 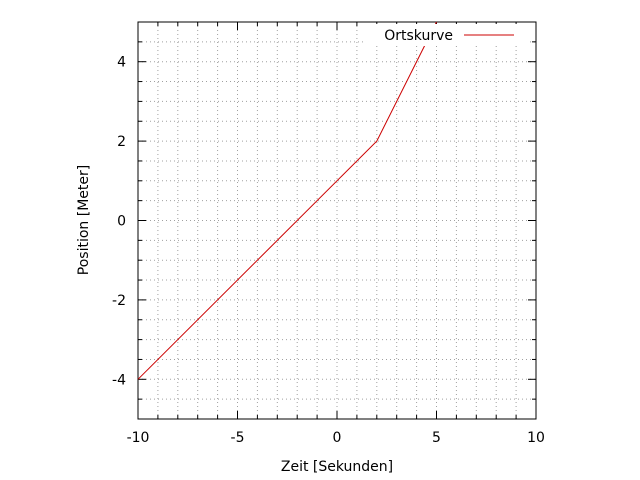 I want to click on y-tick-labels: -4 -2 0 2 4, so click(x=119, y=222).